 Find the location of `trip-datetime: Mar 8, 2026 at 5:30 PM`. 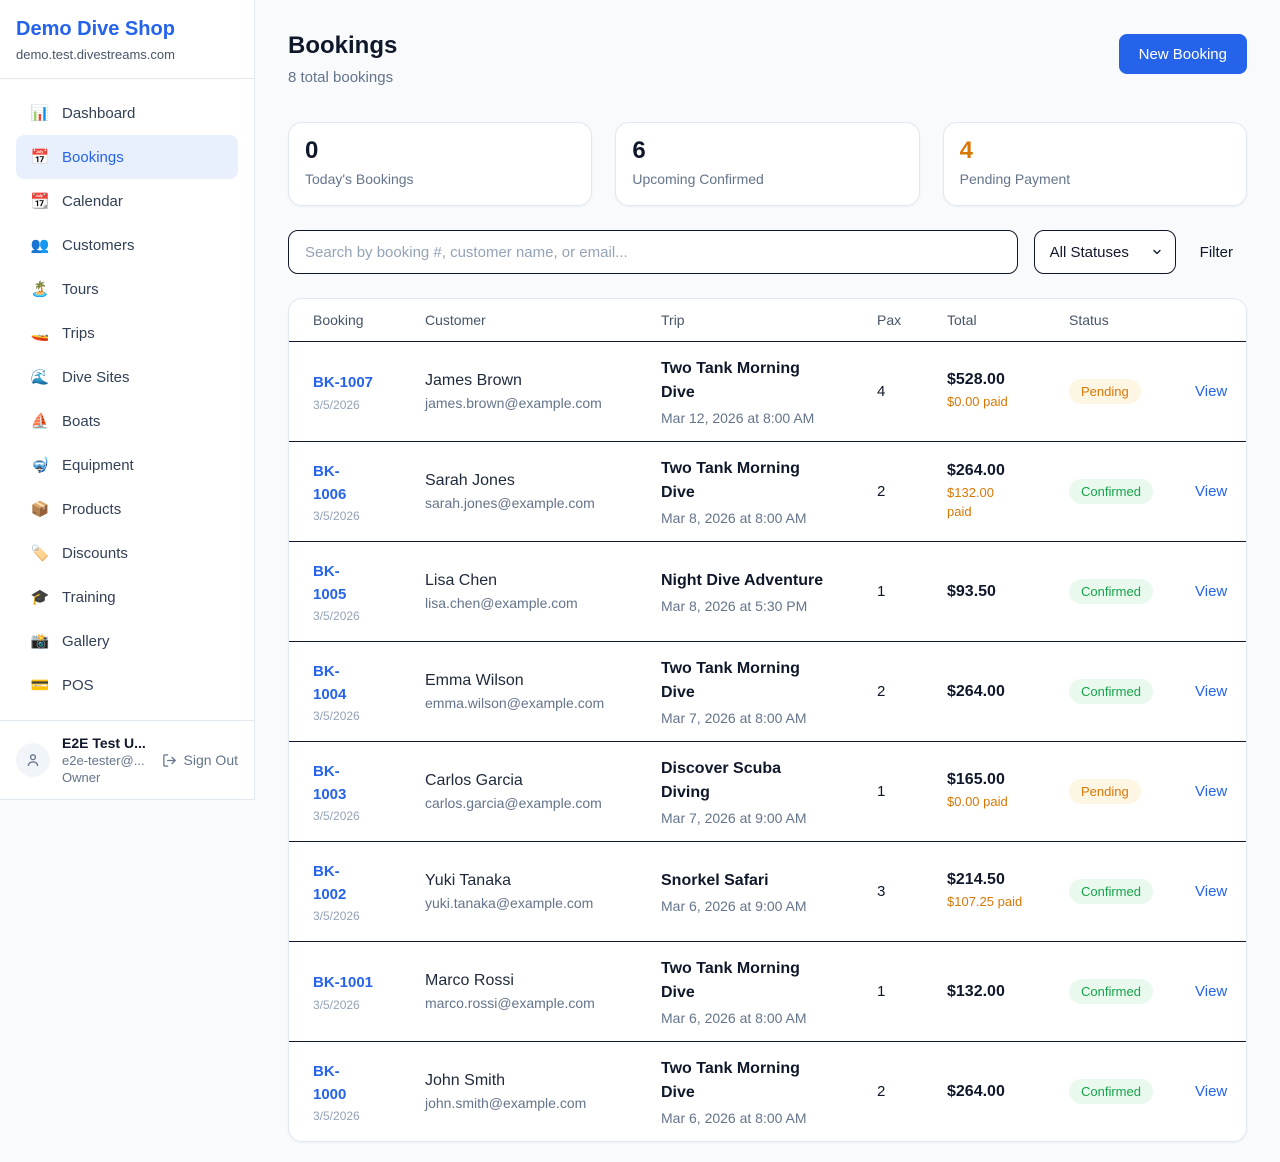

trip-datetime: Mar 8, 2026 at 5:30 PM is located at coordinates (734, 606).